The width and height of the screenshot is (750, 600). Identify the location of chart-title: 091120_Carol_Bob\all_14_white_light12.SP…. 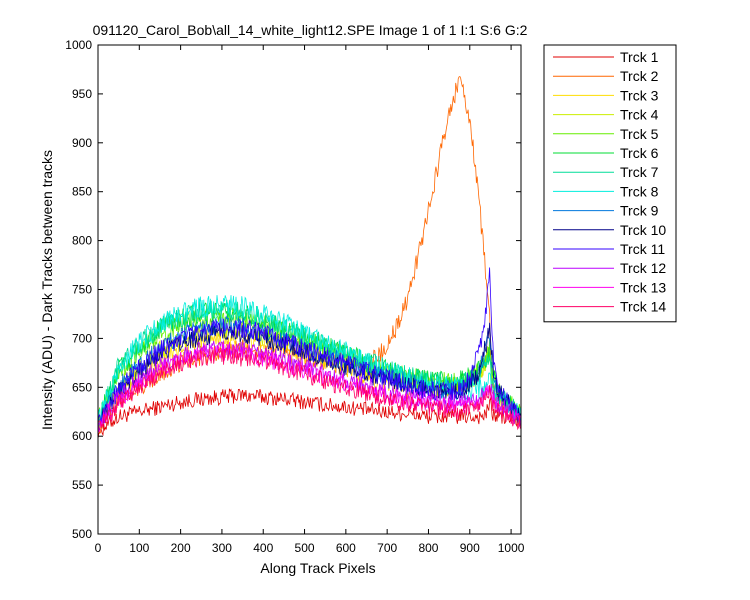
(310, 30).